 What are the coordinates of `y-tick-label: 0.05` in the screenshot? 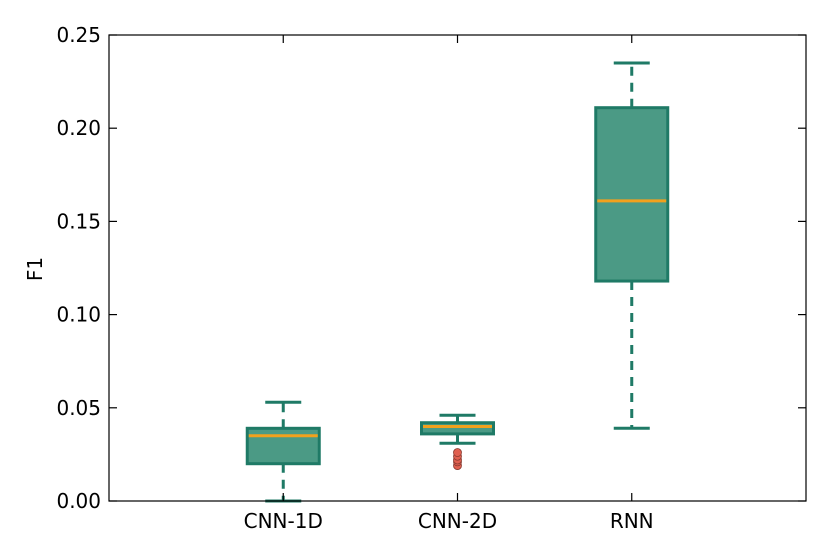 It's located at (78, 408).